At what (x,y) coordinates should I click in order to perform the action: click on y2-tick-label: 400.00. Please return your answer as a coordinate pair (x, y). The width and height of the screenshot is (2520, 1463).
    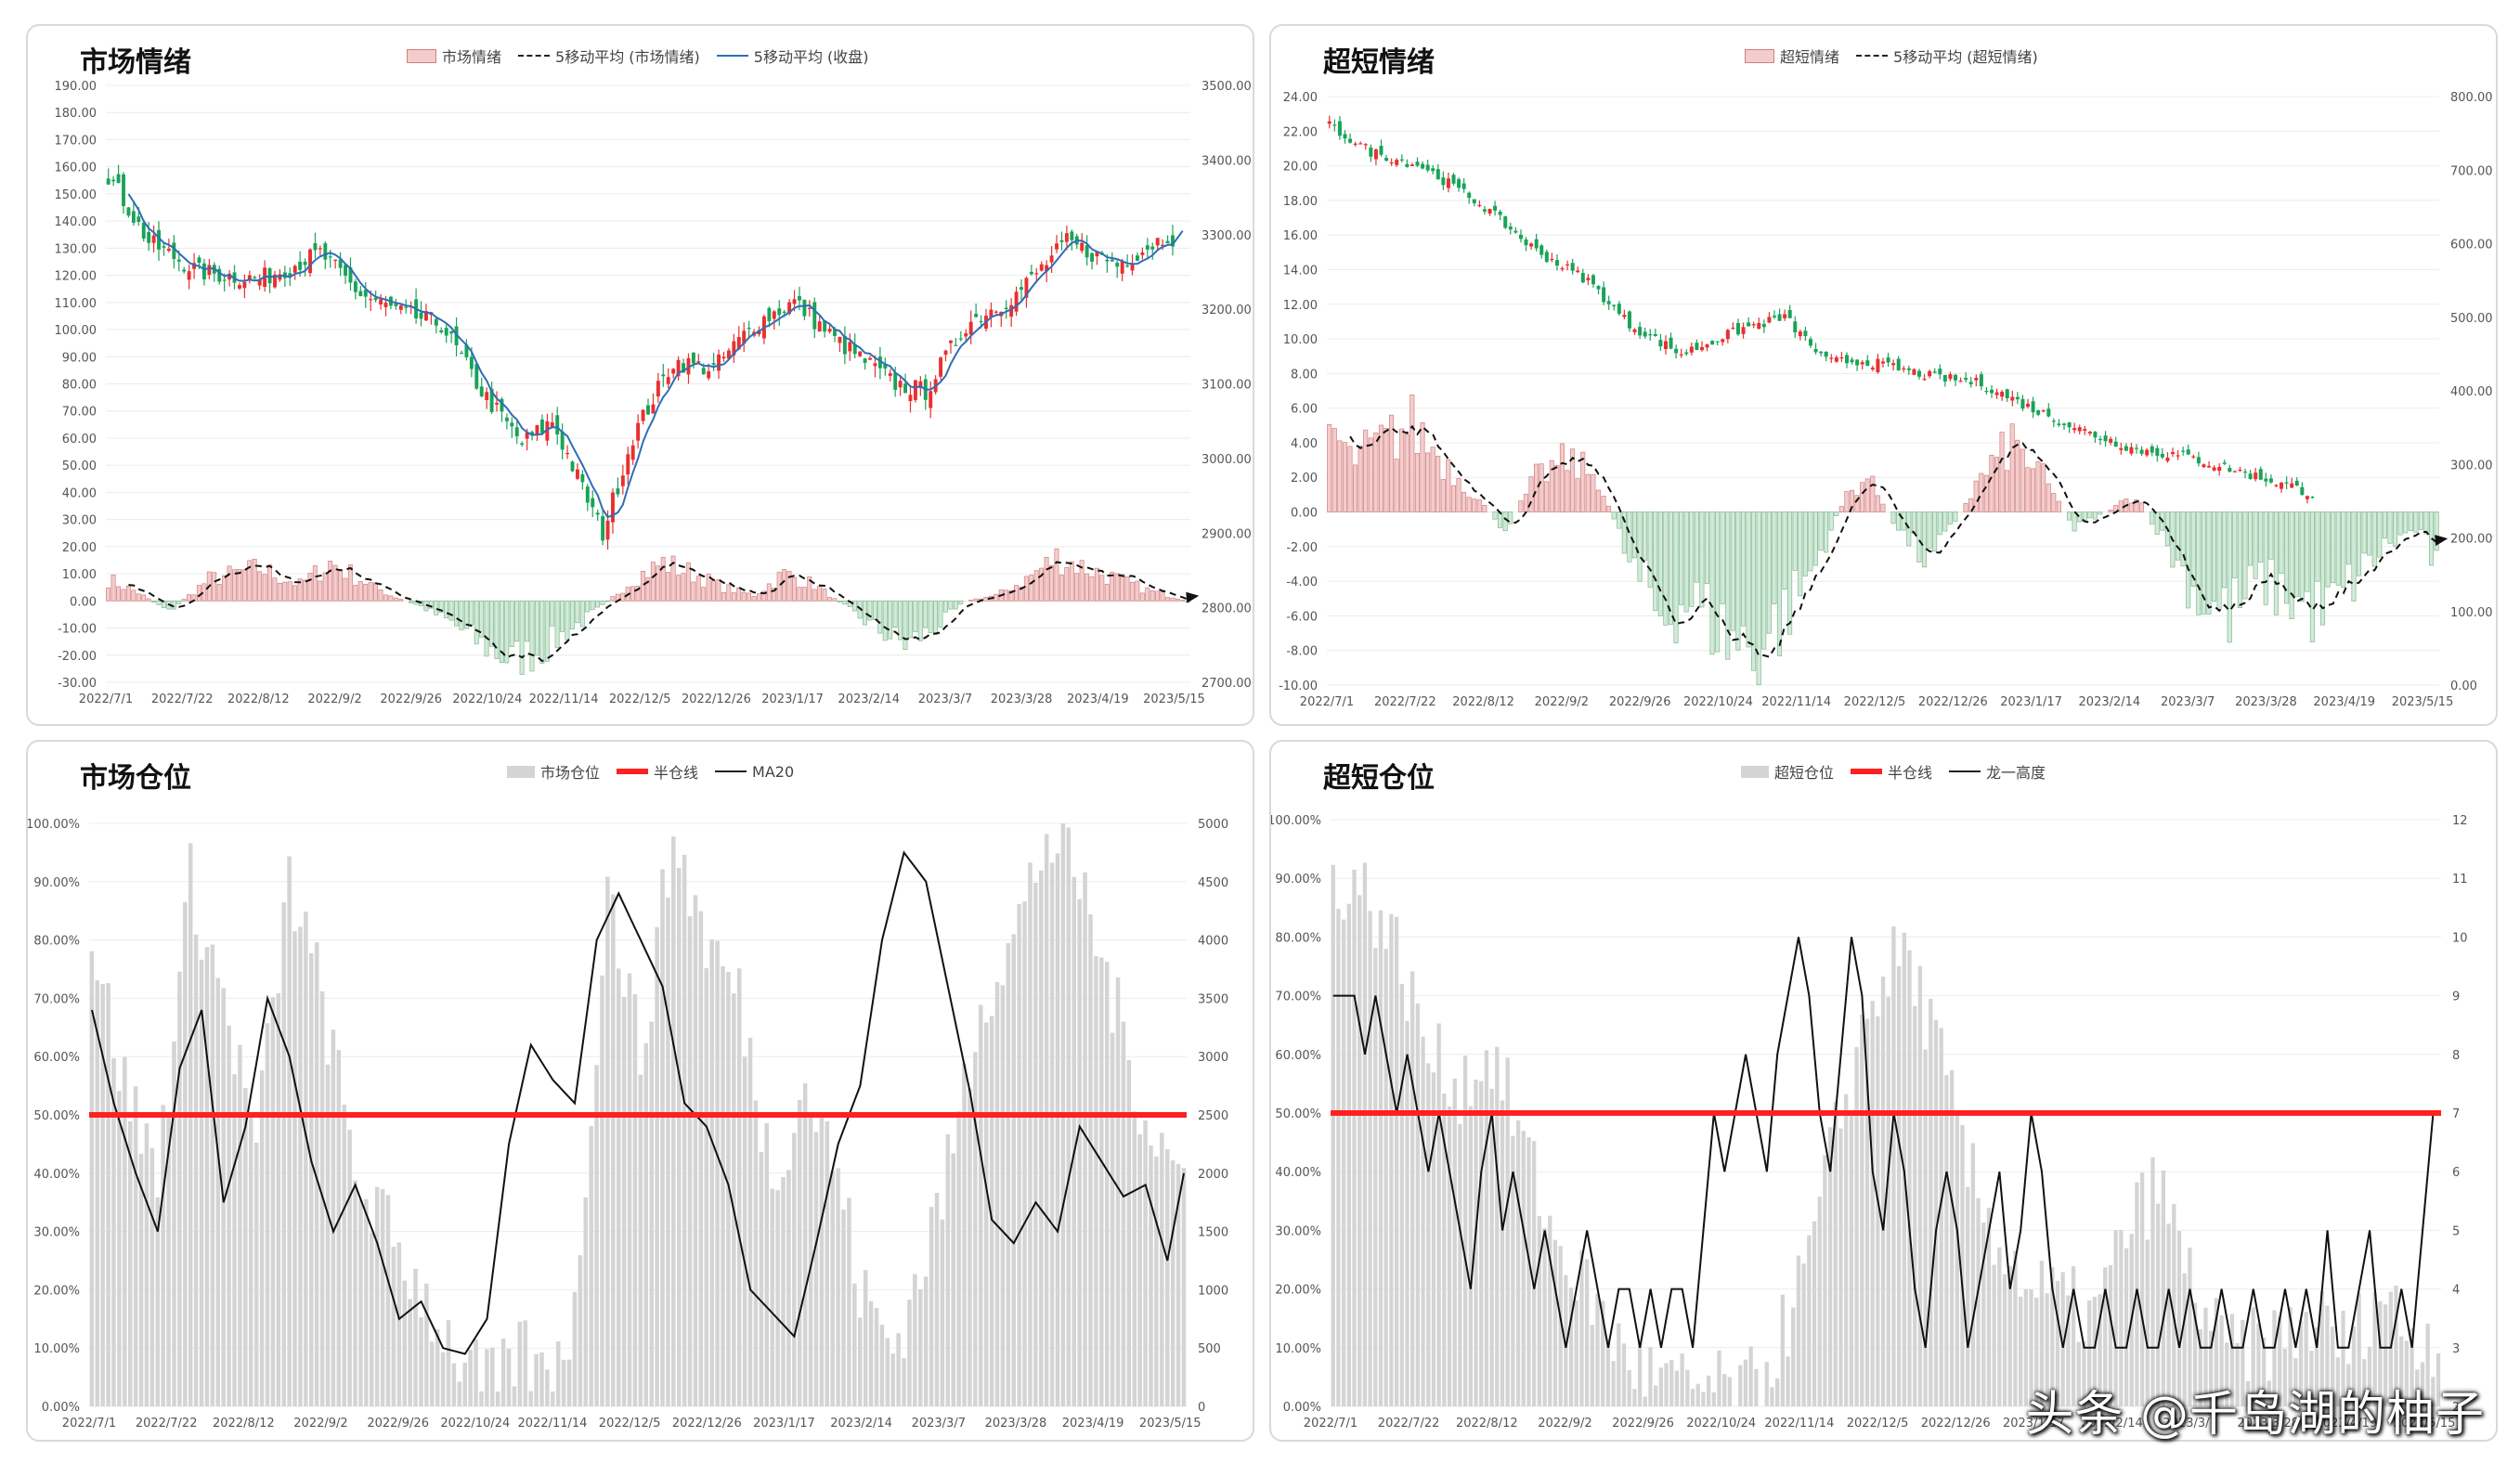
    Looking at the image, I should click on (2471, 392).